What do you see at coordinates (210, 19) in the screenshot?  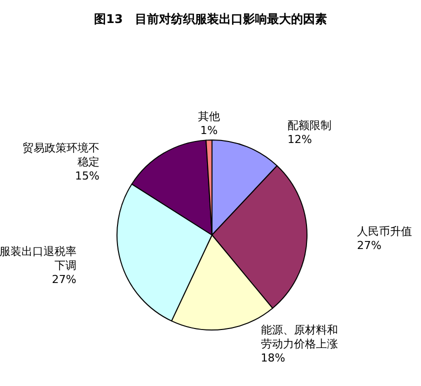 I see `chart-title: 图13 目前对纺织服装出口影响最大的因素` at bounding box center [210, 19].